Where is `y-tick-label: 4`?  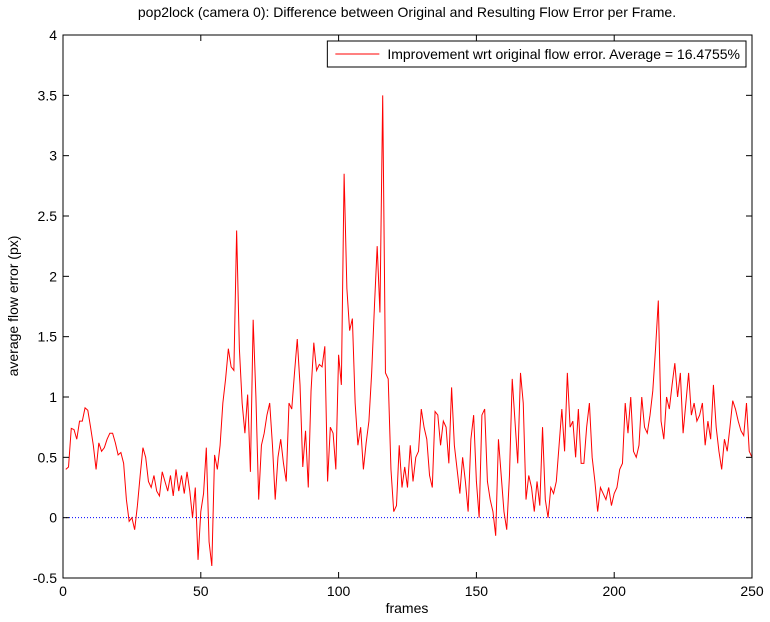
y-tick-label: 4 is located at coordinates (53, 35).